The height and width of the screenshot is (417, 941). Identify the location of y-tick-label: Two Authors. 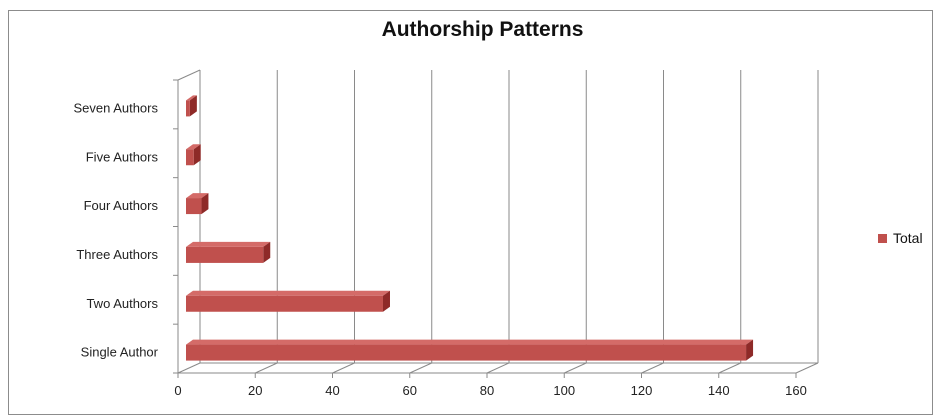
(122, 303).